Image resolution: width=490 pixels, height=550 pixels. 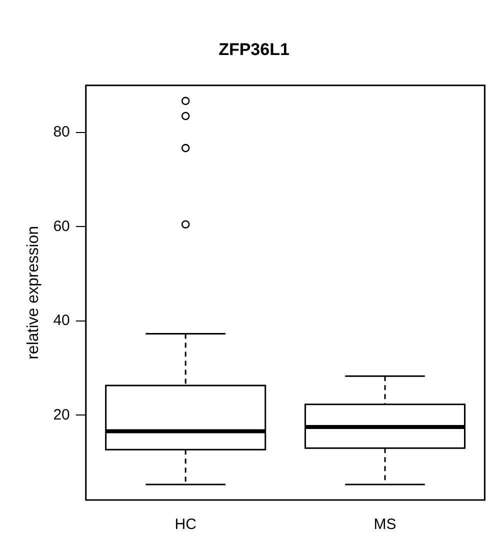 What do you see at coordinates (61, 226) in the screenshot?
I see `y-tick-label: 60` at bounding box center [61, 226].